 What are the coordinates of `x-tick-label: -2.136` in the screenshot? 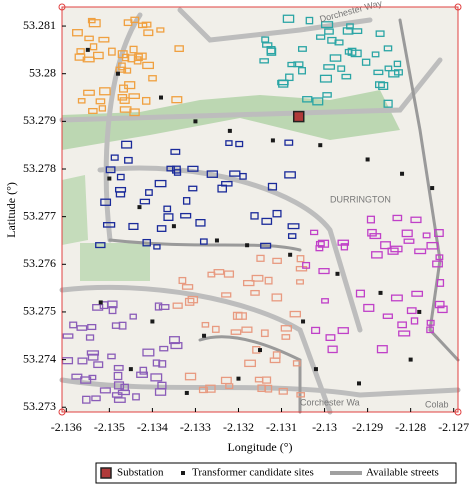 It's located at (66, 427).